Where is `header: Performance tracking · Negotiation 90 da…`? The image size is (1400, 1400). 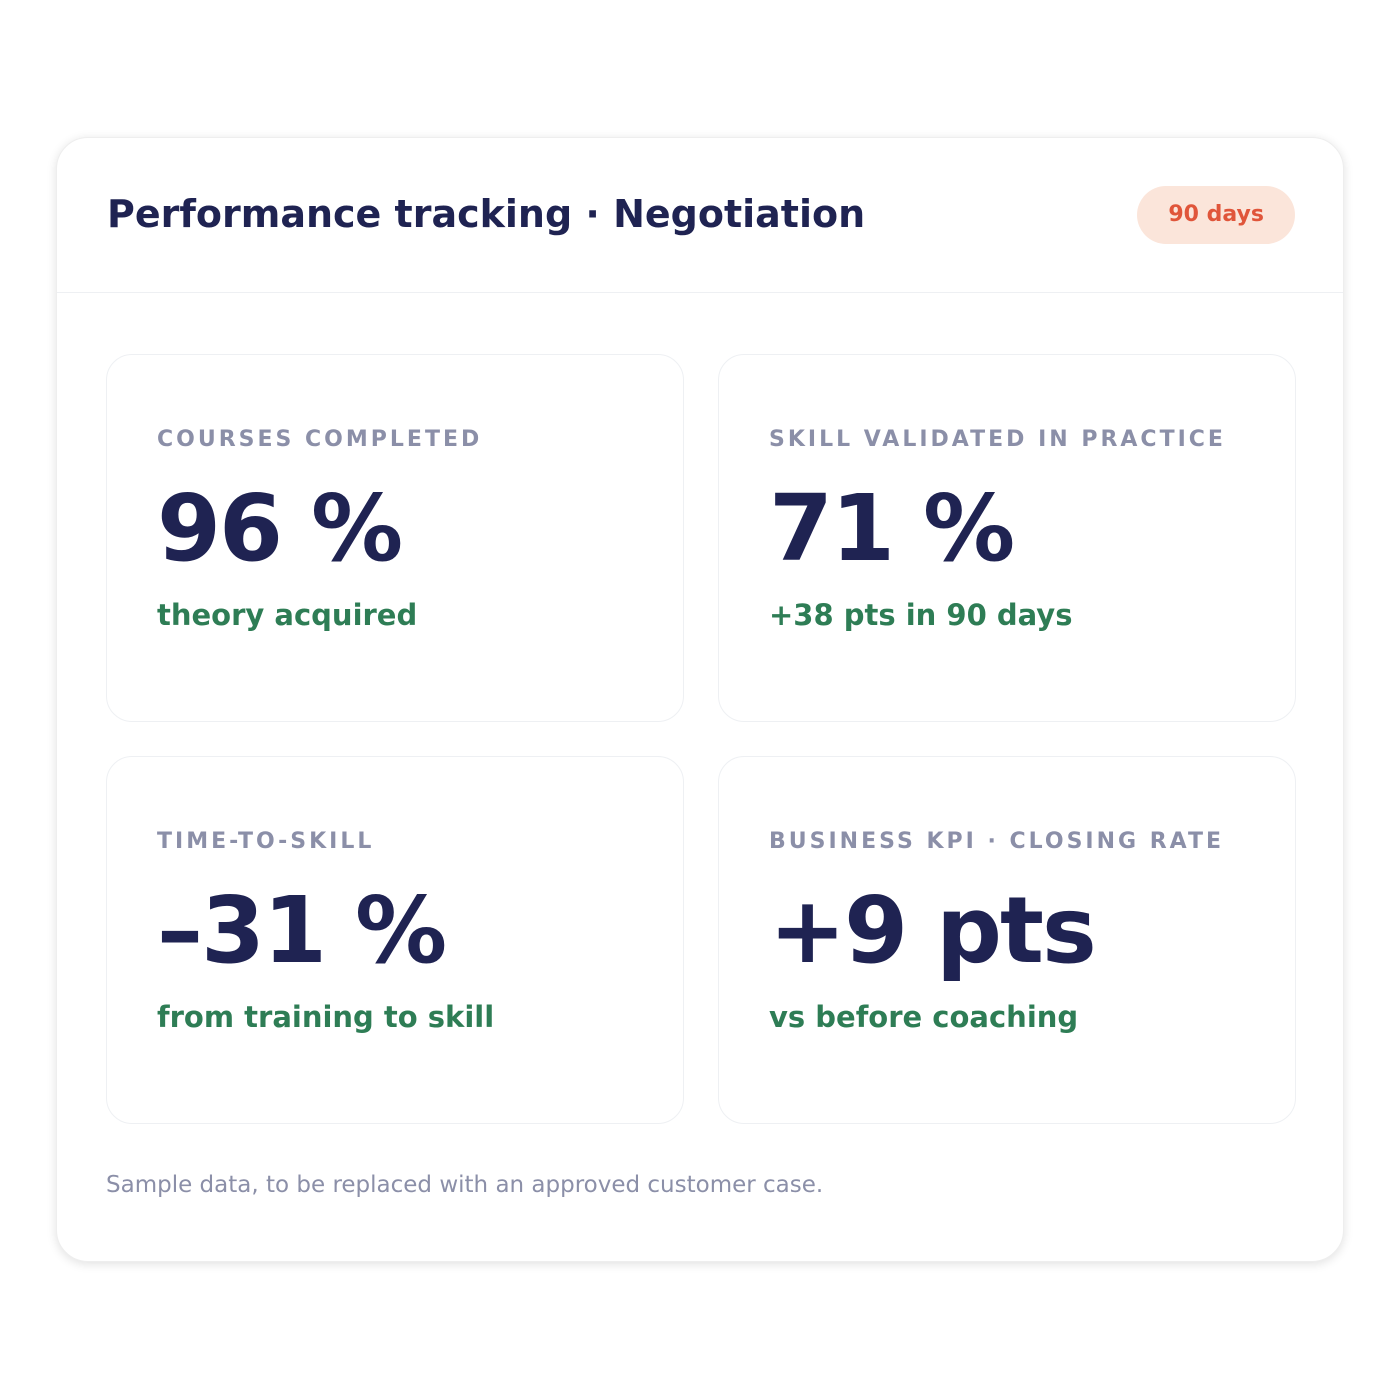
header: Performance tracking · Negotiation 90 da… is located at coordinates (700, 215).